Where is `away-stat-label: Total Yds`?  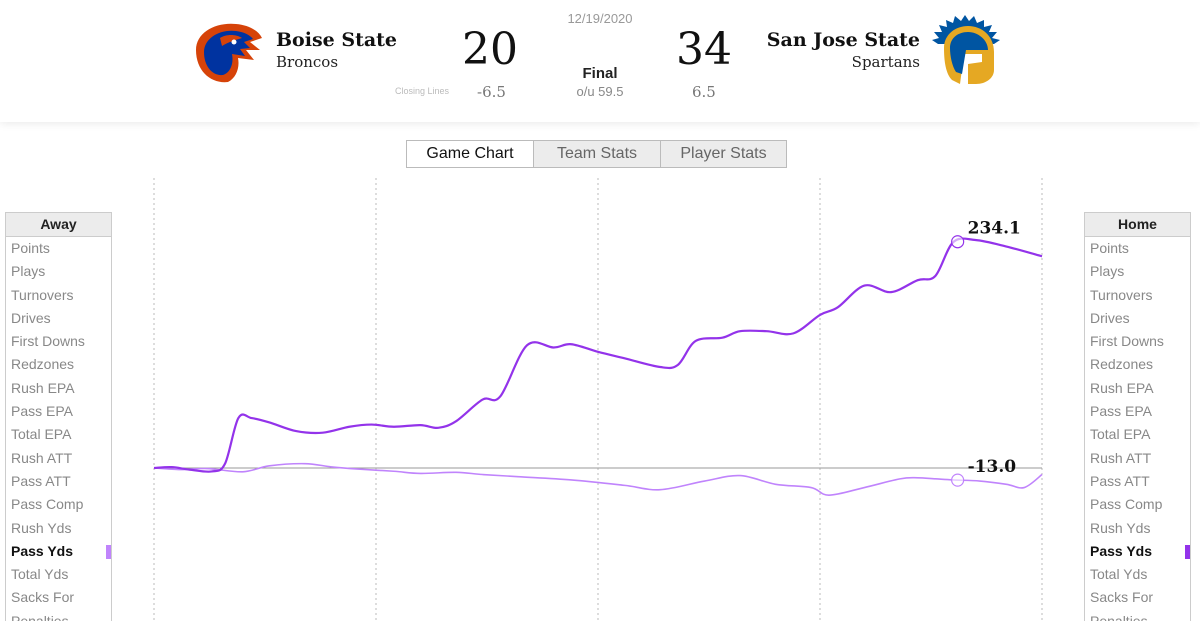
away-stat-label: Total Yds is located at coordinates (40, 574).